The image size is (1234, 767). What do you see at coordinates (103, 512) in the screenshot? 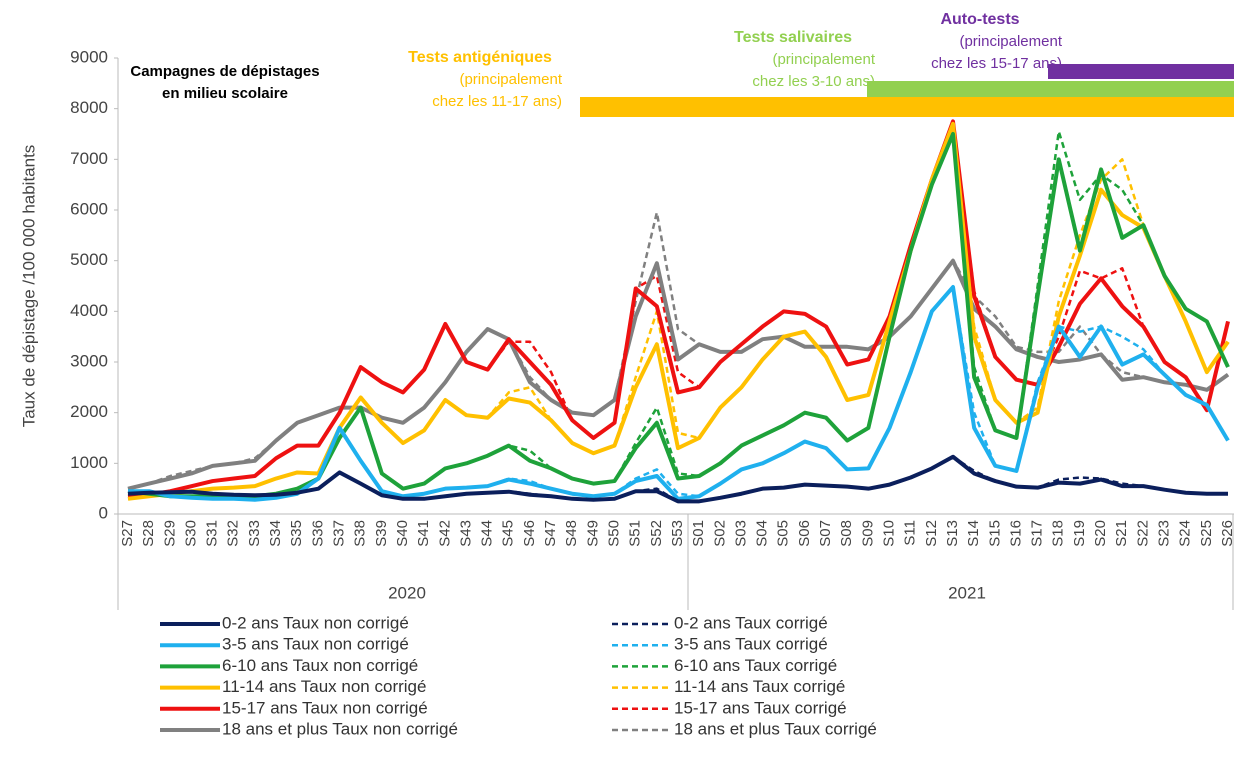
I see `y-tick-label: 0` at bounding box center [103, 512].